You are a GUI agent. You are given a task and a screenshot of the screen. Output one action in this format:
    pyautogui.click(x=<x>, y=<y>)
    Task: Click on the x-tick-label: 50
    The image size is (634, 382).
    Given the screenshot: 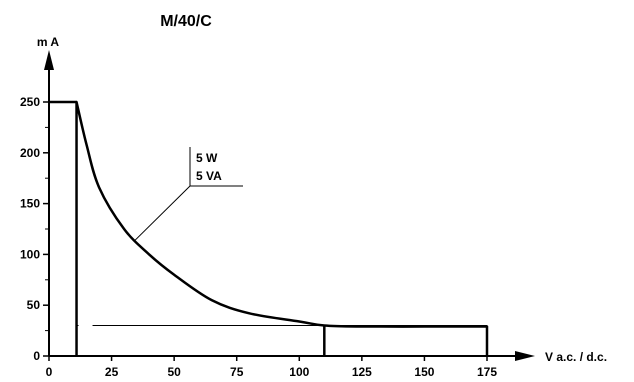 What is the action you would take?
    pyautogui.click(x=174, y=372)
    